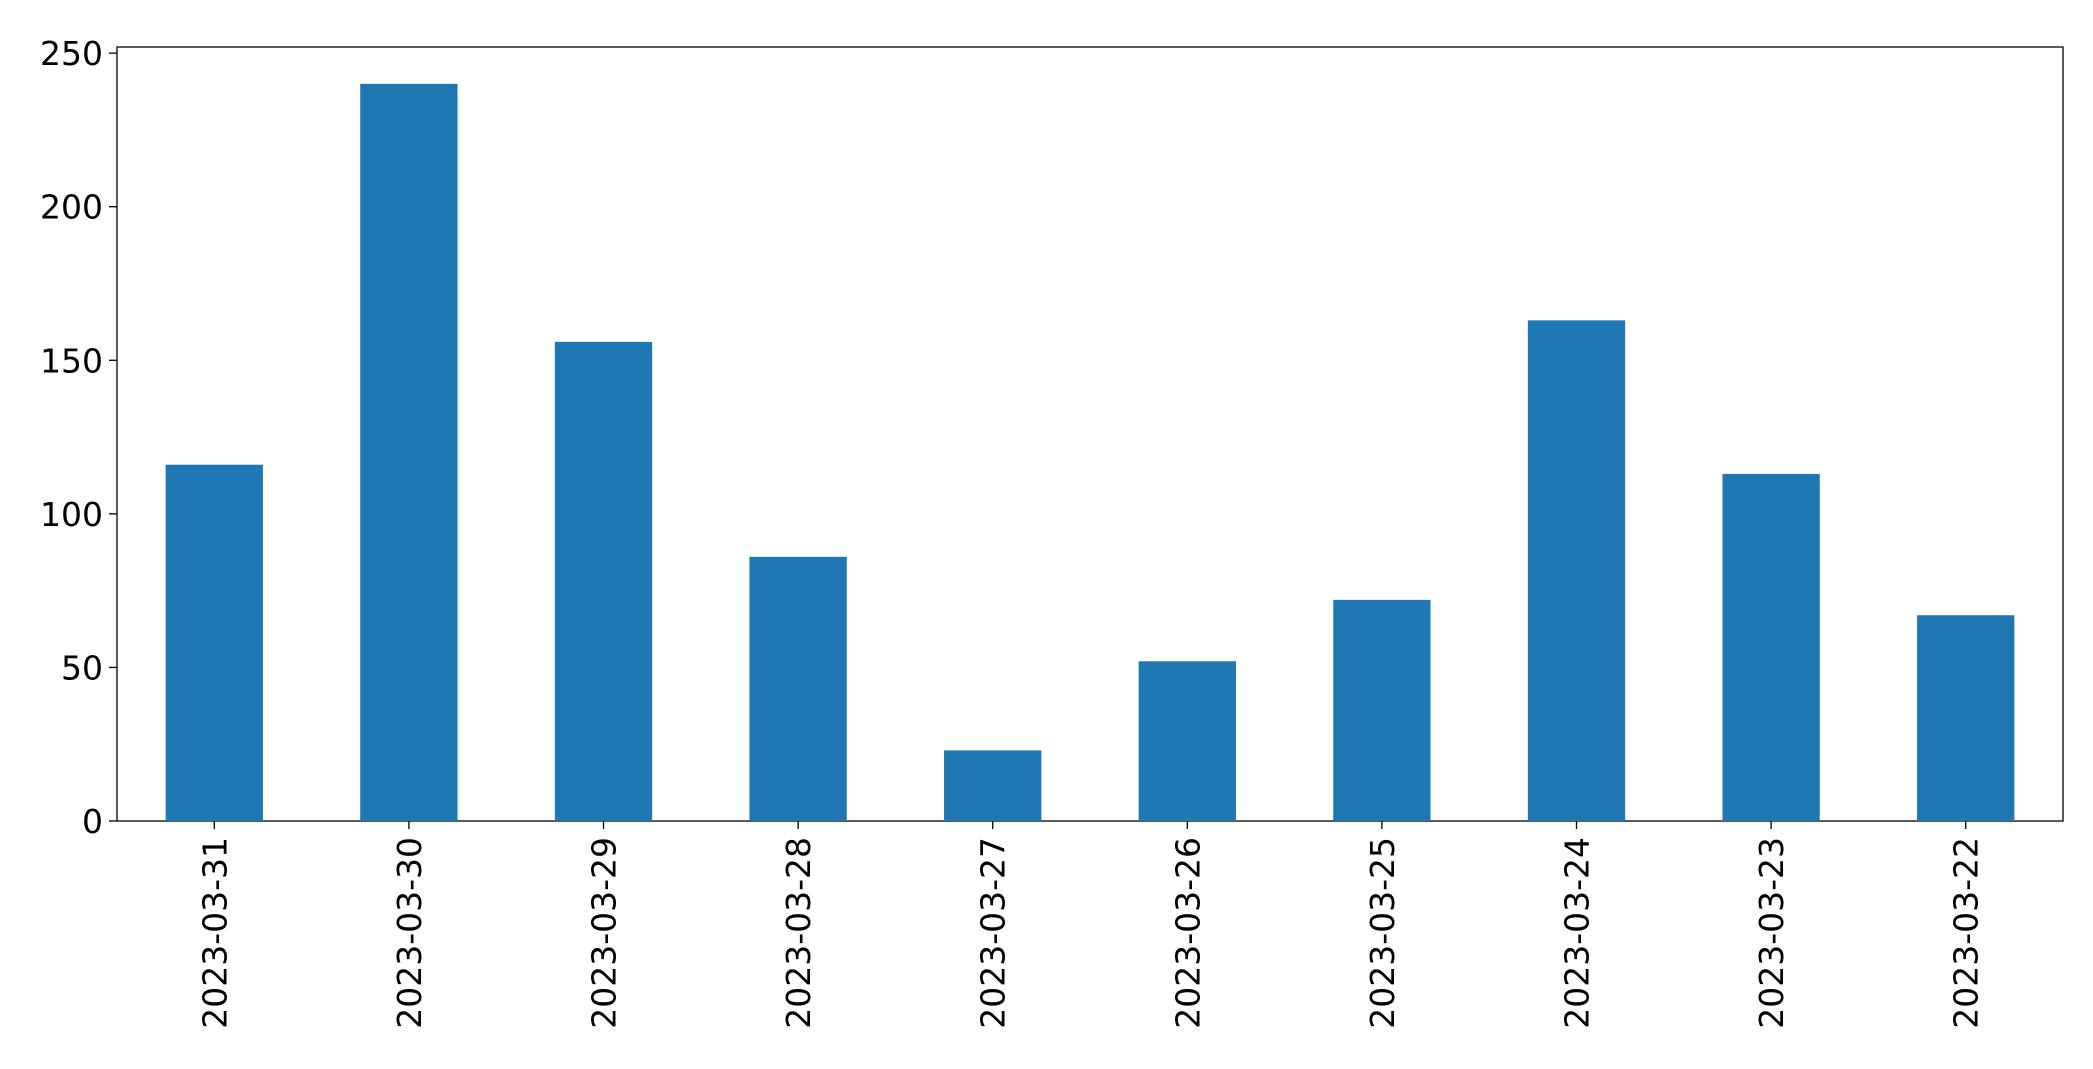 Image resolution: width=2093 pixels, height=1069 pixels. I want to click on y-tick-label: 250, so click(71, 53).